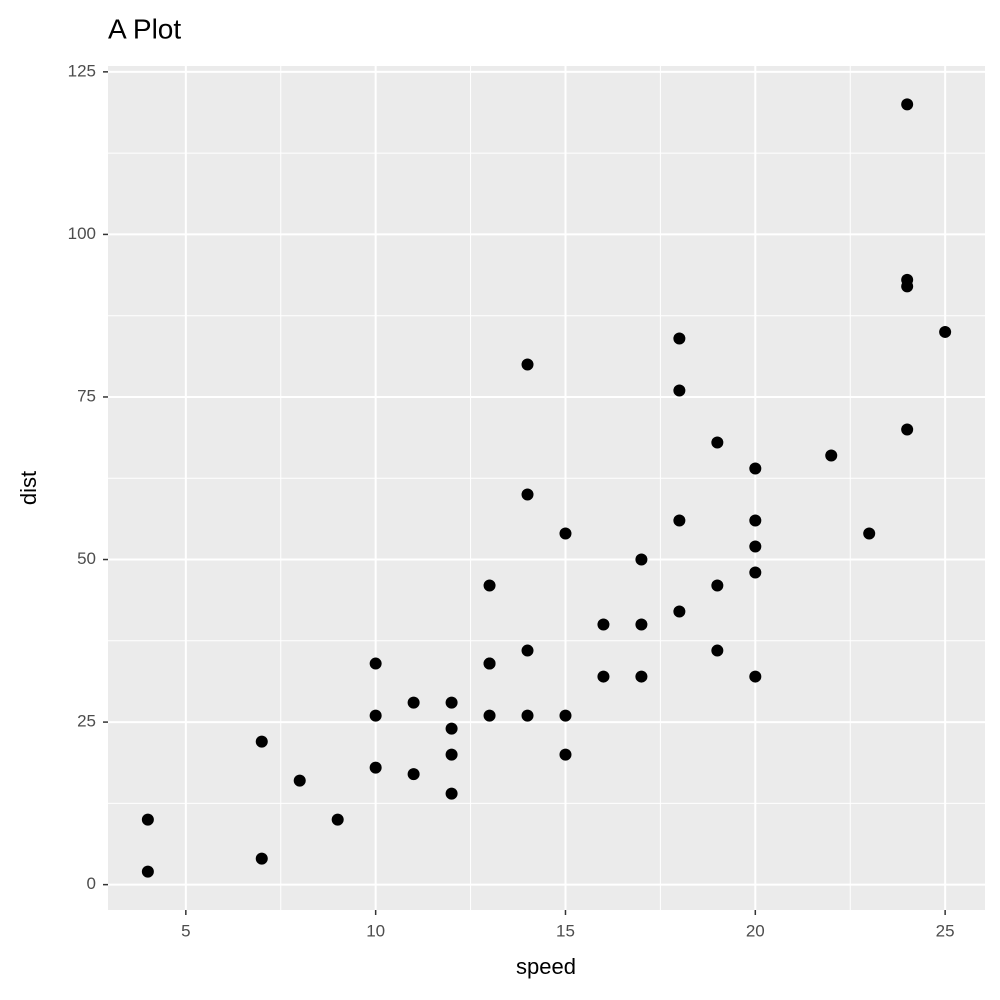 Image resolution: width=1000 pixels, height=1000 pixels. What do you see at coordinates (28, 488) in the screenshot?
I see `y-axis-label: dist` at bounding box center [28, 488].